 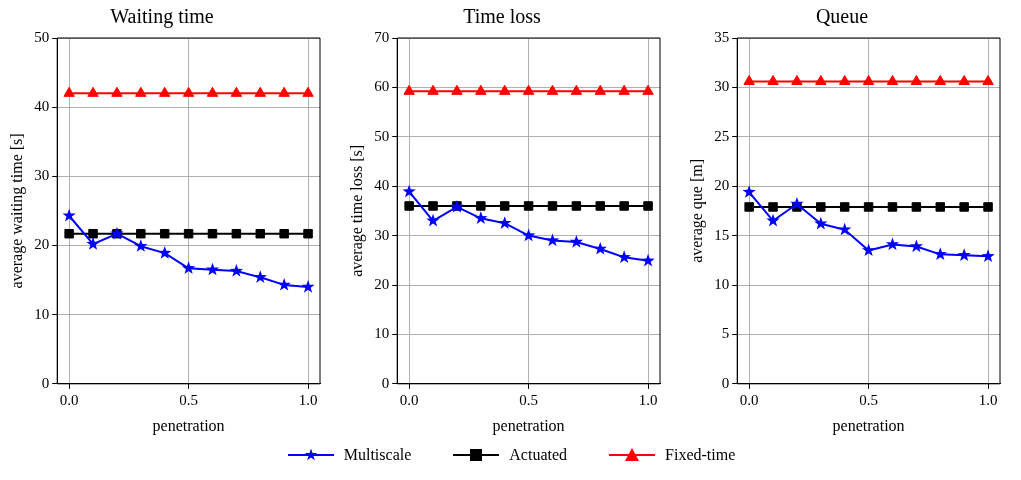 I want to click on y-tick-label: 5, so click(x=725, y=333).